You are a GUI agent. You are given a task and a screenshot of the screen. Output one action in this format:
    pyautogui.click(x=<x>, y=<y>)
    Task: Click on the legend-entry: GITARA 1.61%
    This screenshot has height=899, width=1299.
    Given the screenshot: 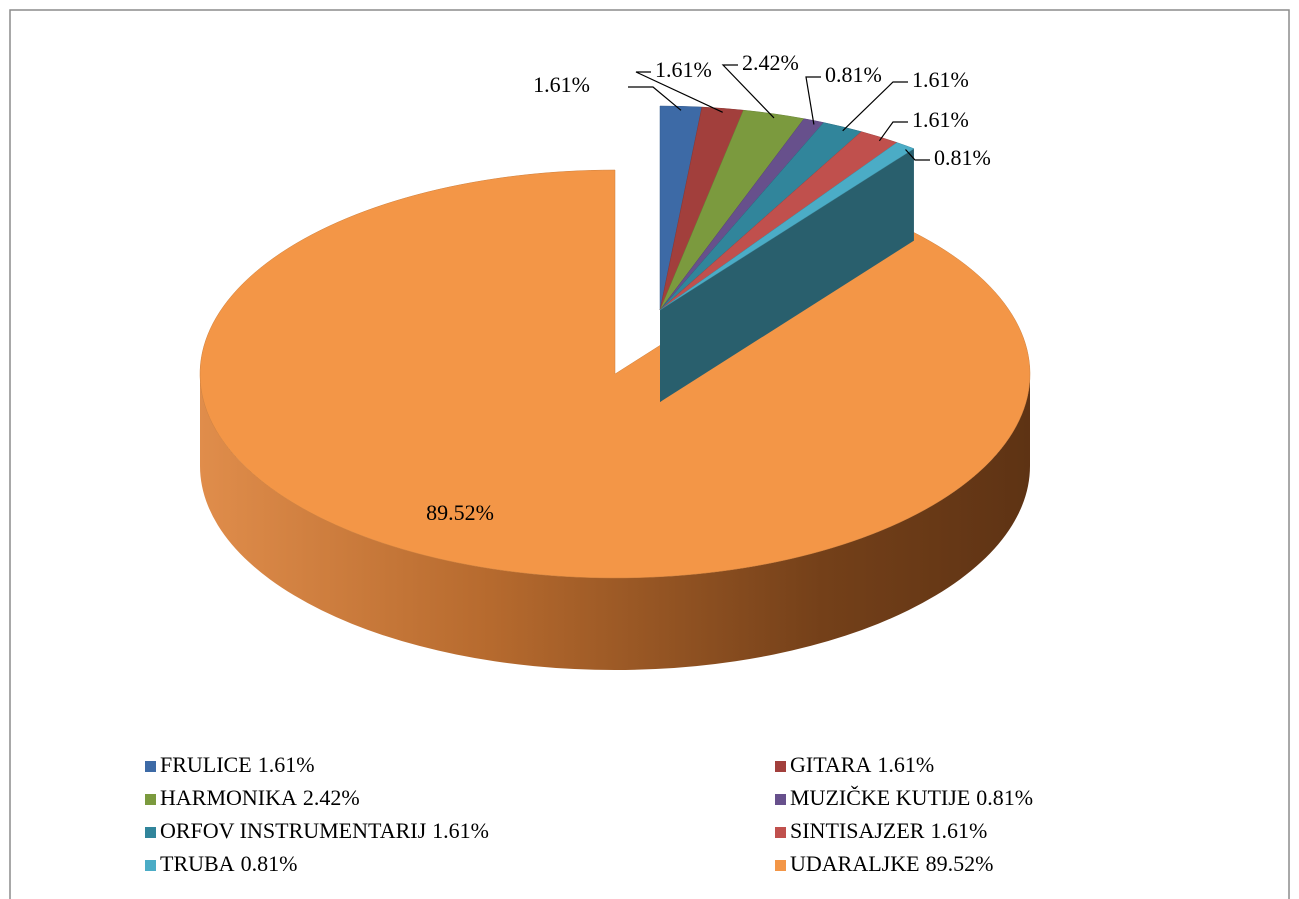 What is the action you would take?
    pyautogui.click(x=862, y=764)
    